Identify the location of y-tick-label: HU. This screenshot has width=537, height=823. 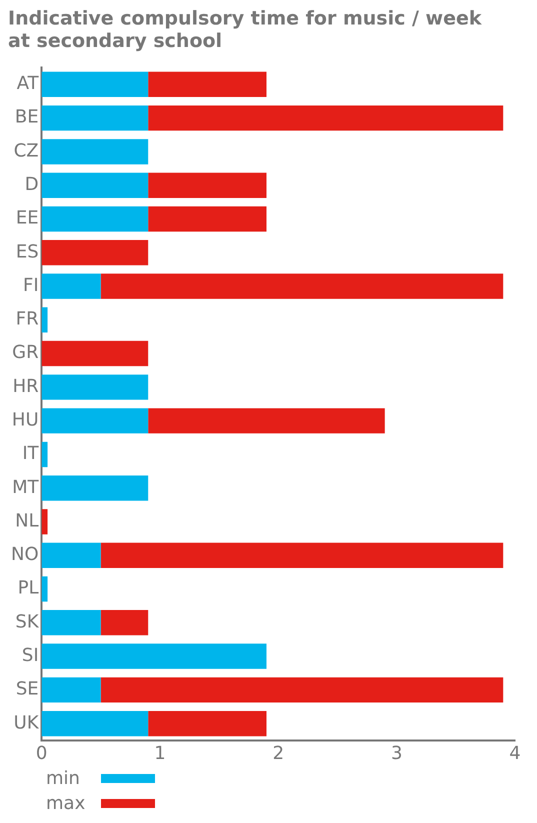
(25, 419).